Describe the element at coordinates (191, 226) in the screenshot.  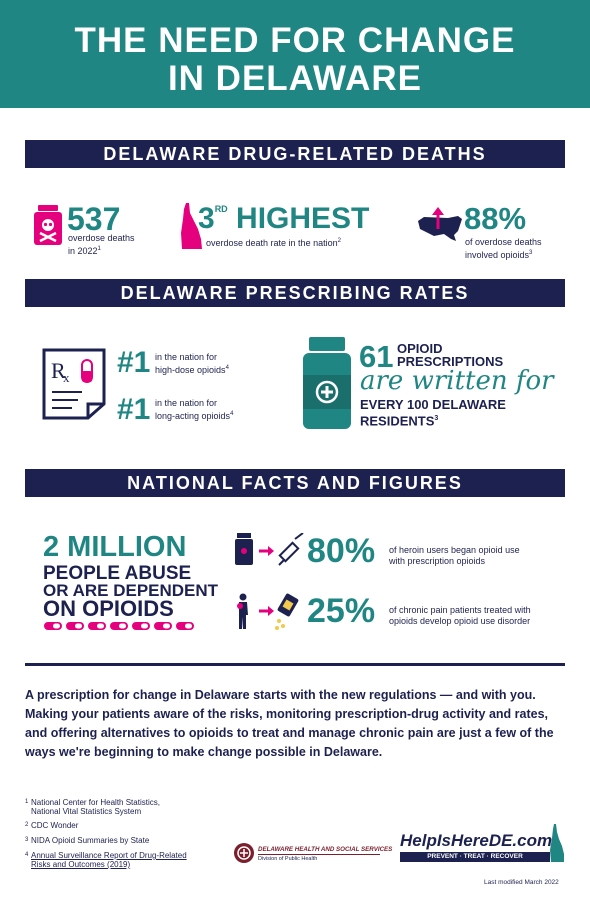
I see `delaware-state-icon` at that location.